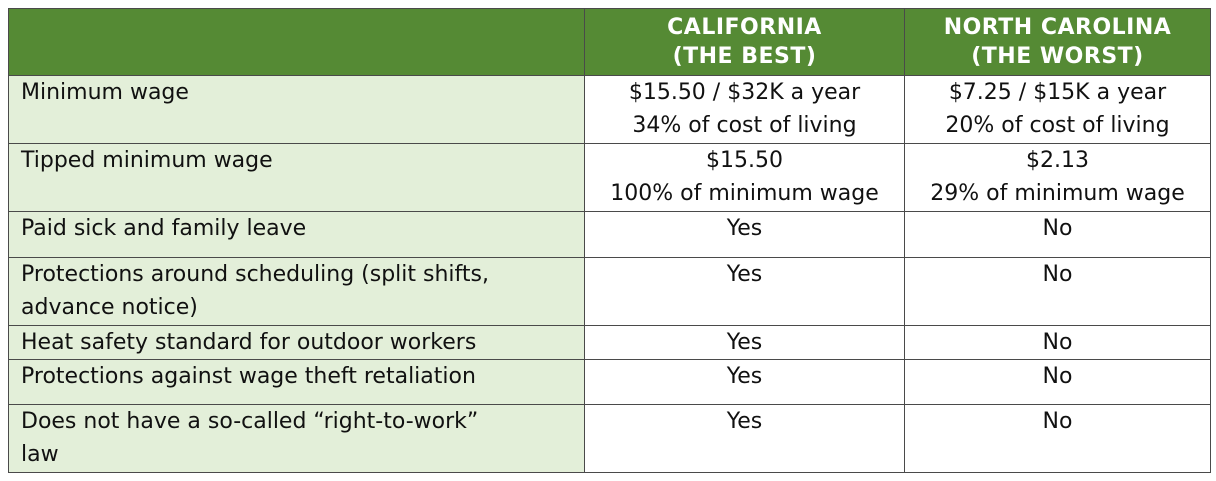 This screenshot has height=481, width=1216. What do you see at coordinates (744, 193) in the screenshot?
I see `california-value-sub: 100% of minimum wage` at bounding box center [744, 193].